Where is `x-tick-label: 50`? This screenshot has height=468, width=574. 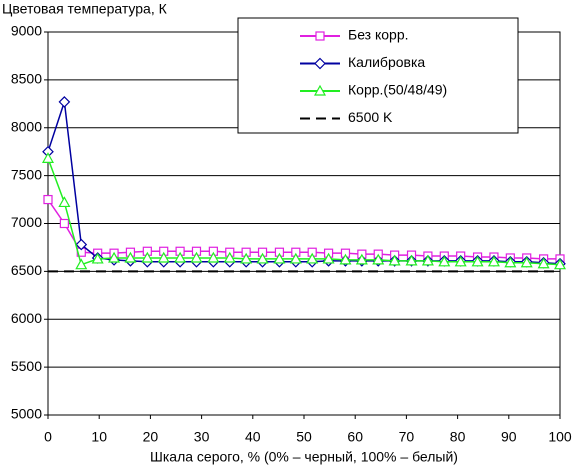
x-tick-label: 50 is located at coordinates (304, 437).